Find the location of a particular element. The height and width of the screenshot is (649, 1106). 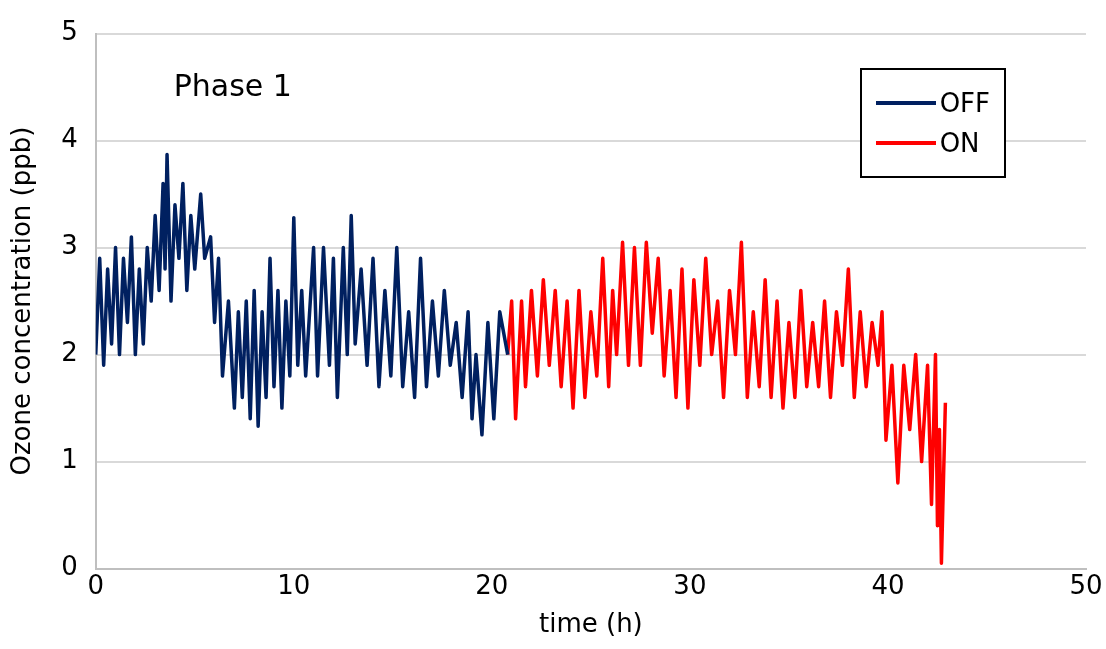

x-tick-label: 0 is located at coordinates (96, 584).